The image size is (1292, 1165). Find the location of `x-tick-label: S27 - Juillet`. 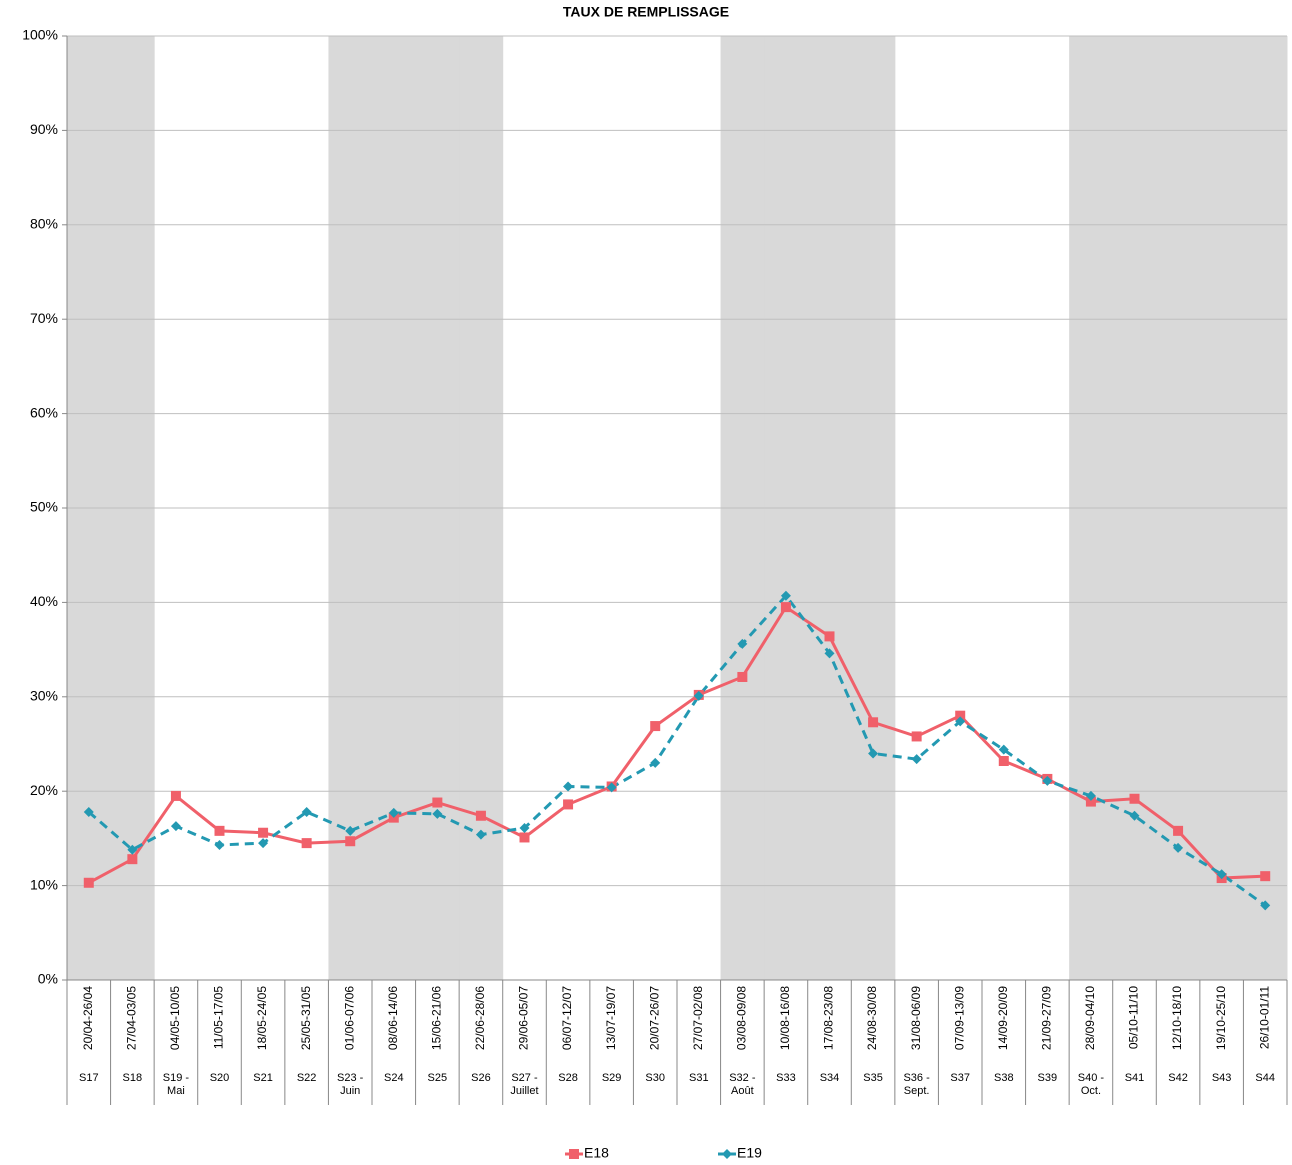

x-tick-label: S27 - Juillet is located at coordinates (524, 1084).